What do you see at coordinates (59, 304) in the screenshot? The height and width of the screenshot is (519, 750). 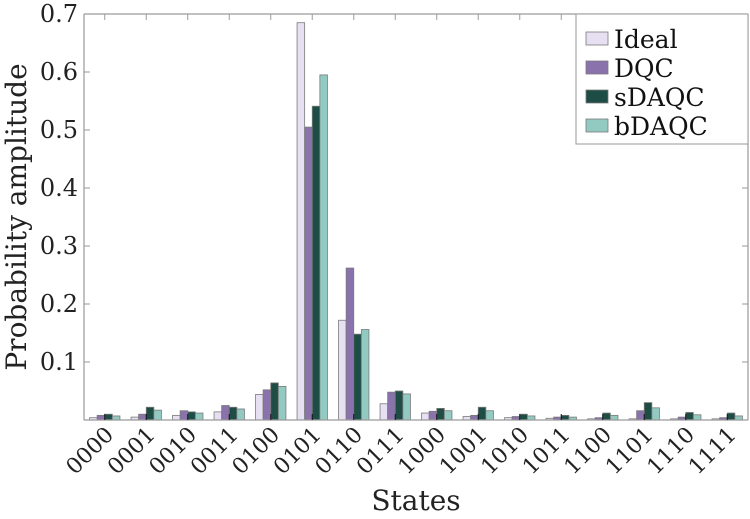 I see `y-tick-label: 0.2` at bounding box center [59, 304].